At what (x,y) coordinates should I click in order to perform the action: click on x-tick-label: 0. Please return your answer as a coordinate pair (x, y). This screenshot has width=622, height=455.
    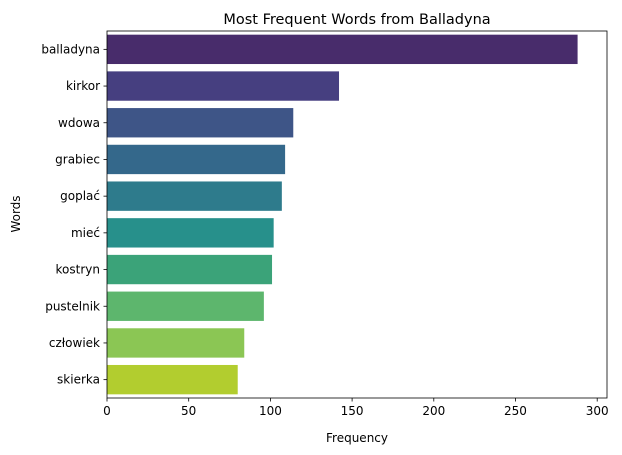
    Looking at the image, I should click on (107, 411).